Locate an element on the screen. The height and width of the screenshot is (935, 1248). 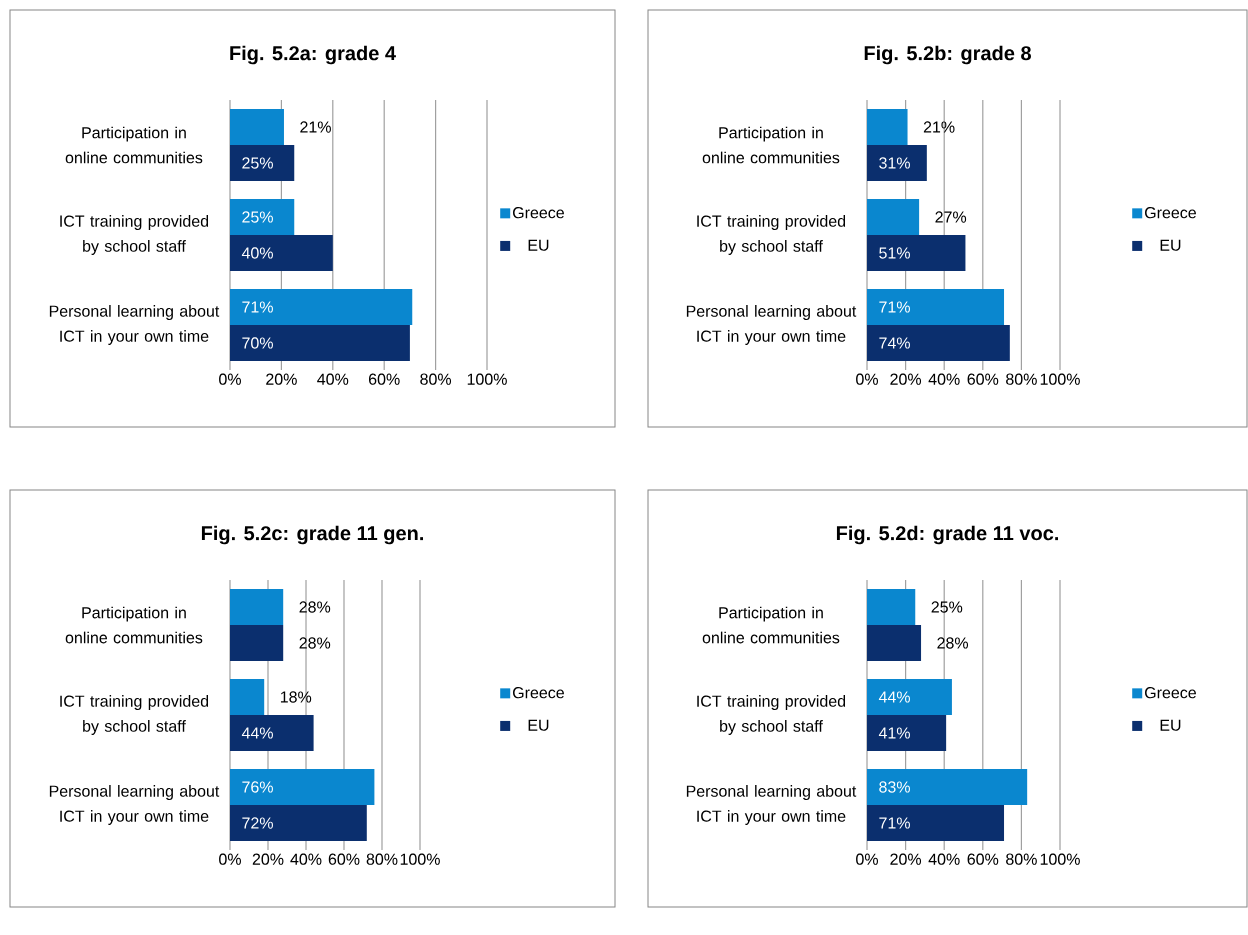
data-label: 72% is located at coordinates (257, 823).